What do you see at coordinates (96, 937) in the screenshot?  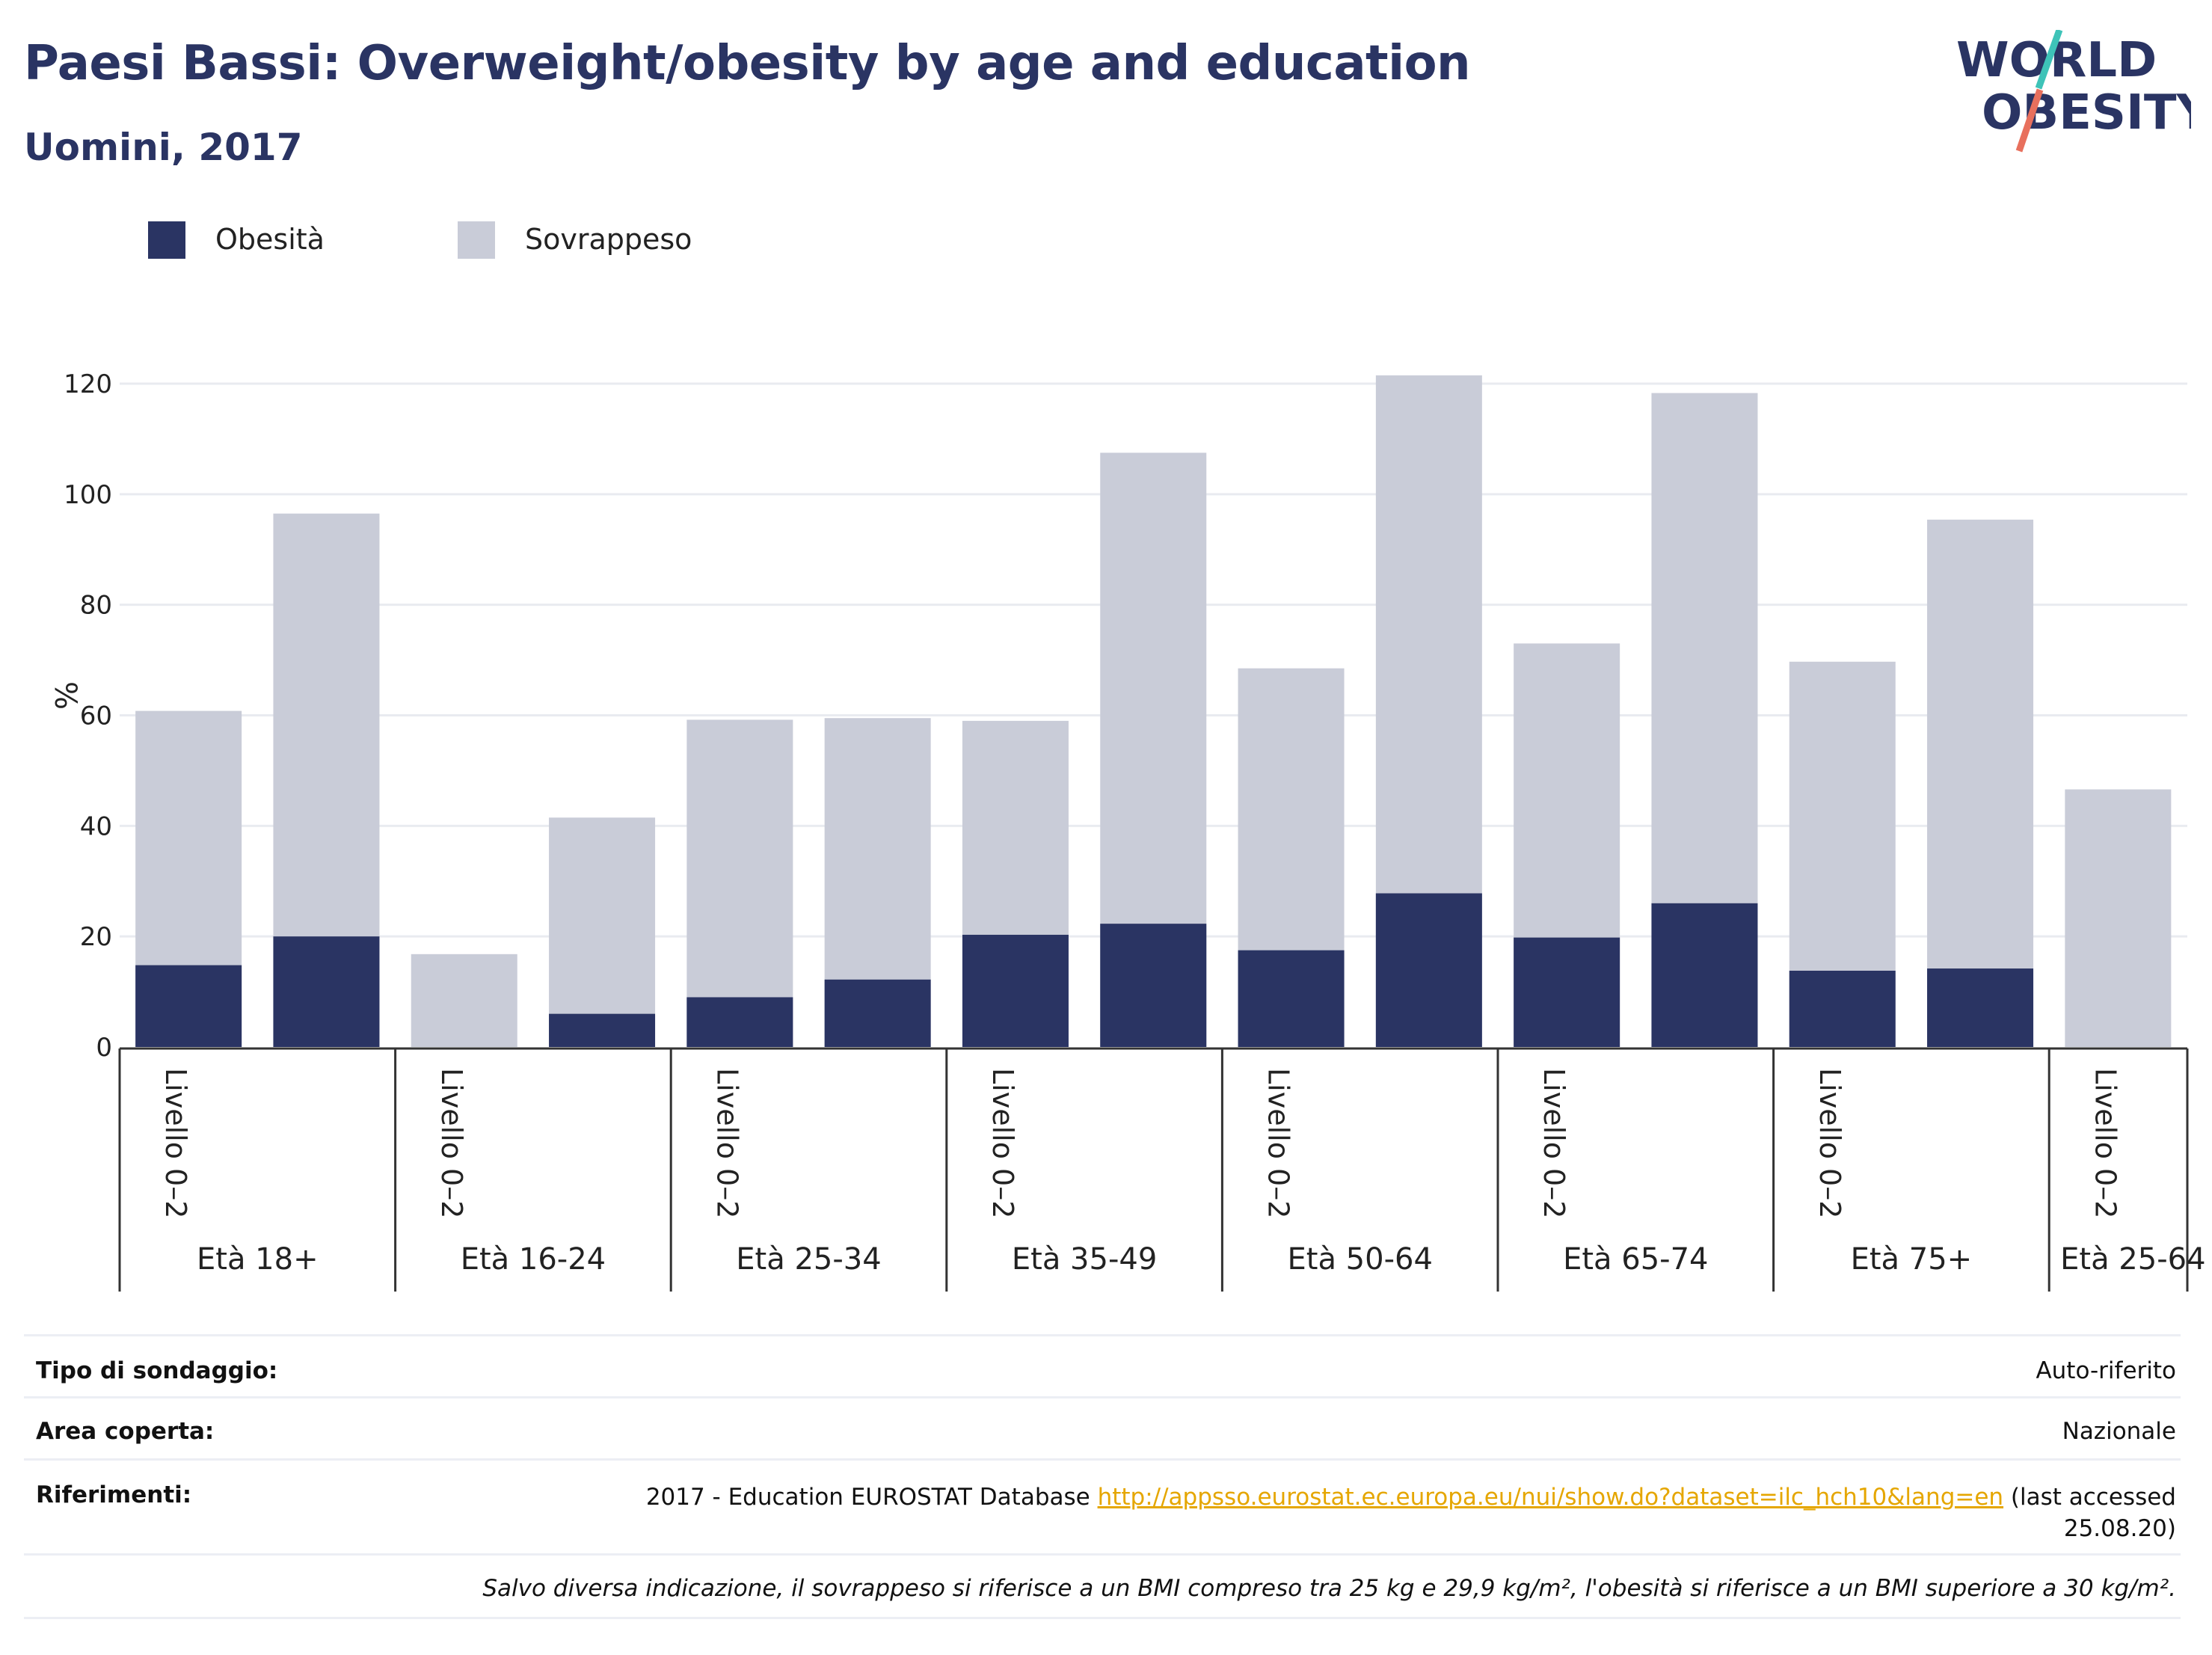 I see `y-tick-label: 20` at bounding box center [96, 937].